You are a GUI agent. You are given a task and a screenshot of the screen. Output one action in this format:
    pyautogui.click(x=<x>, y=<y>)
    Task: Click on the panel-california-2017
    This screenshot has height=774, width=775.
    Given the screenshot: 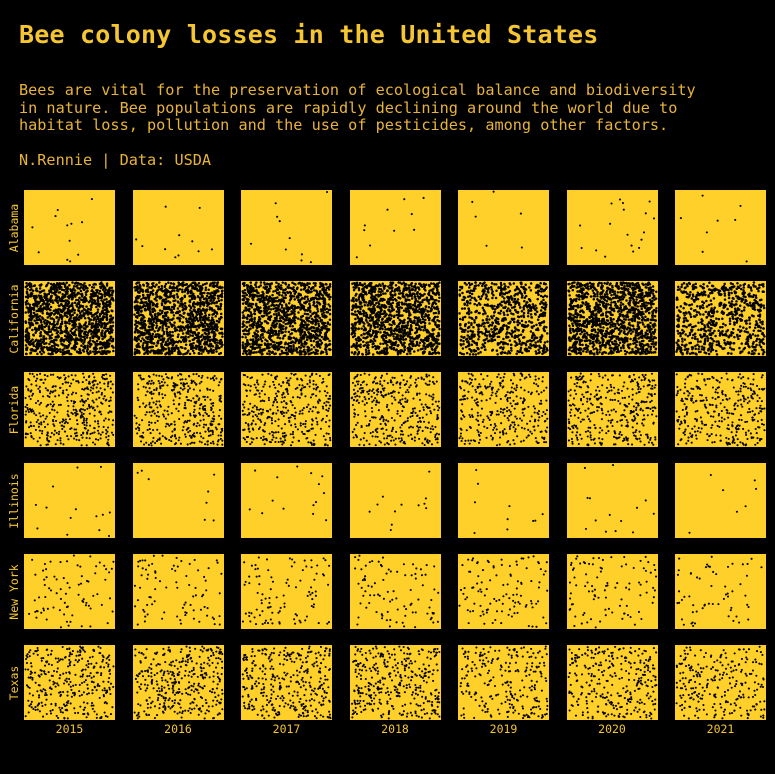 What is the action you would take?
    pyautogui.click(x=286, y=318)
    